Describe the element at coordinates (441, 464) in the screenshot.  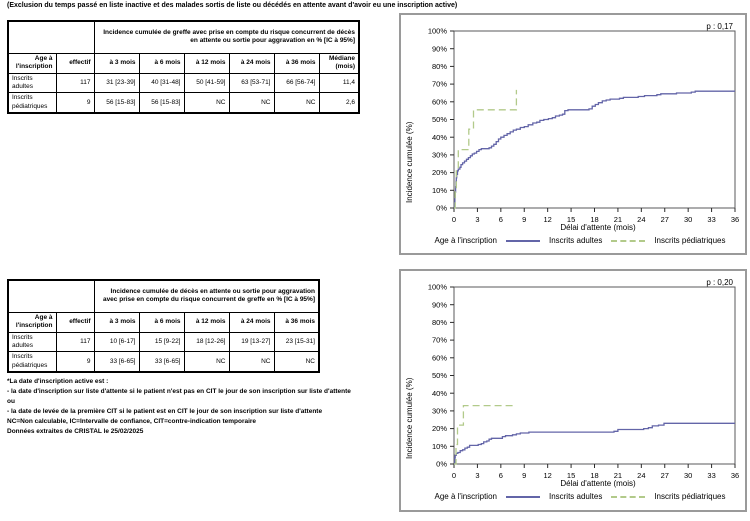
I see `svg-text: 0%` at that location.